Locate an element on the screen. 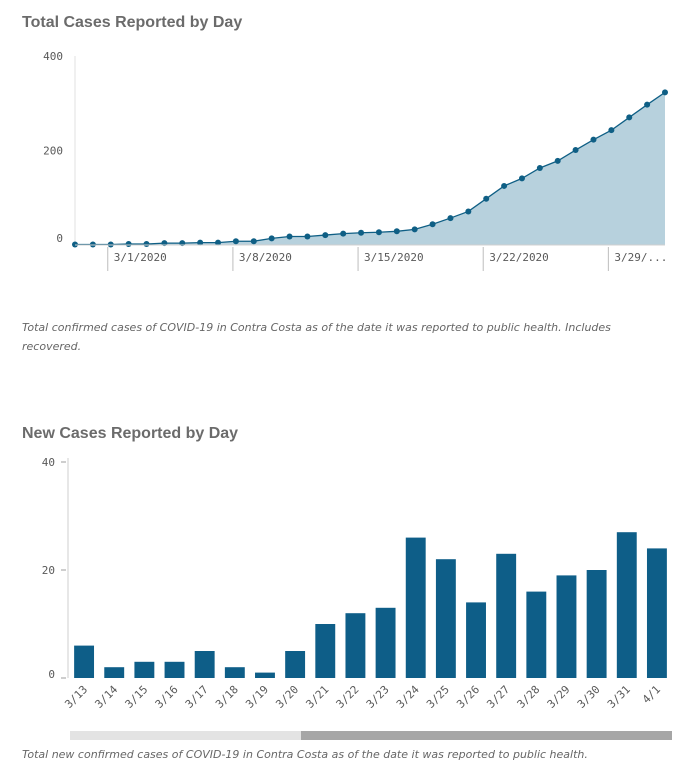 The image size is (691, 782). x-tick-label: 3/21 is located at coordinates (317, 697).